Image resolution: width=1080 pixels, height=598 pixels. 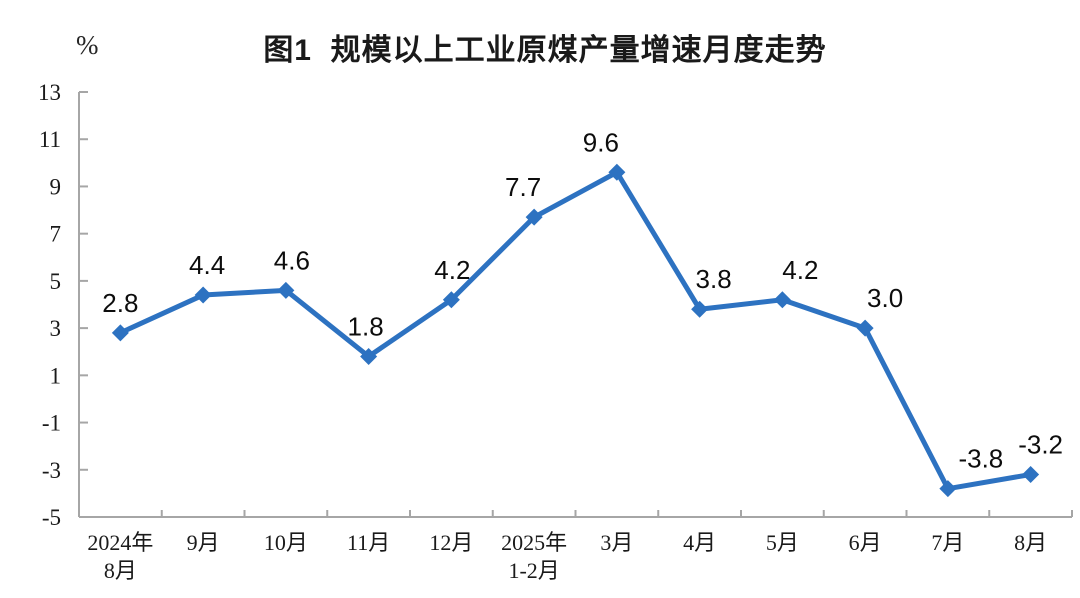 What do you see at coordinates (56, 281) in the screenshot?
I see `y-axis-tick-label: 5` at bounding box center [56, 281].